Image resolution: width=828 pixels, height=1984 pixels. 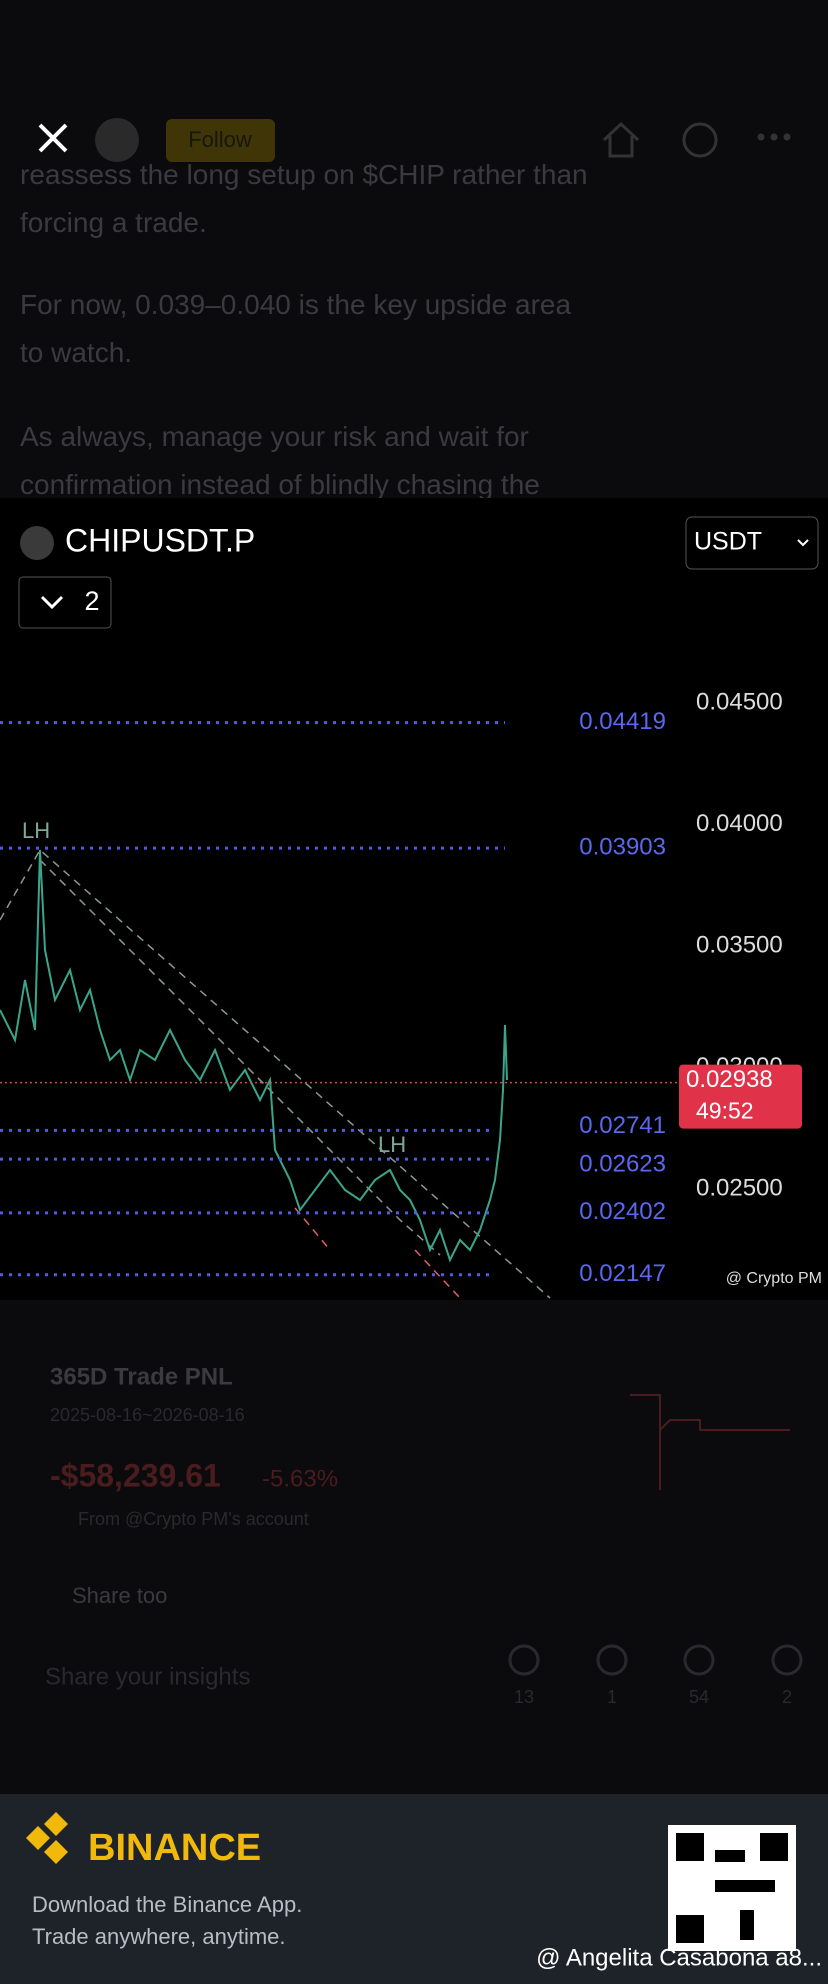 I want to click on share-input: Share your insights, so click(x=147, y=1676).